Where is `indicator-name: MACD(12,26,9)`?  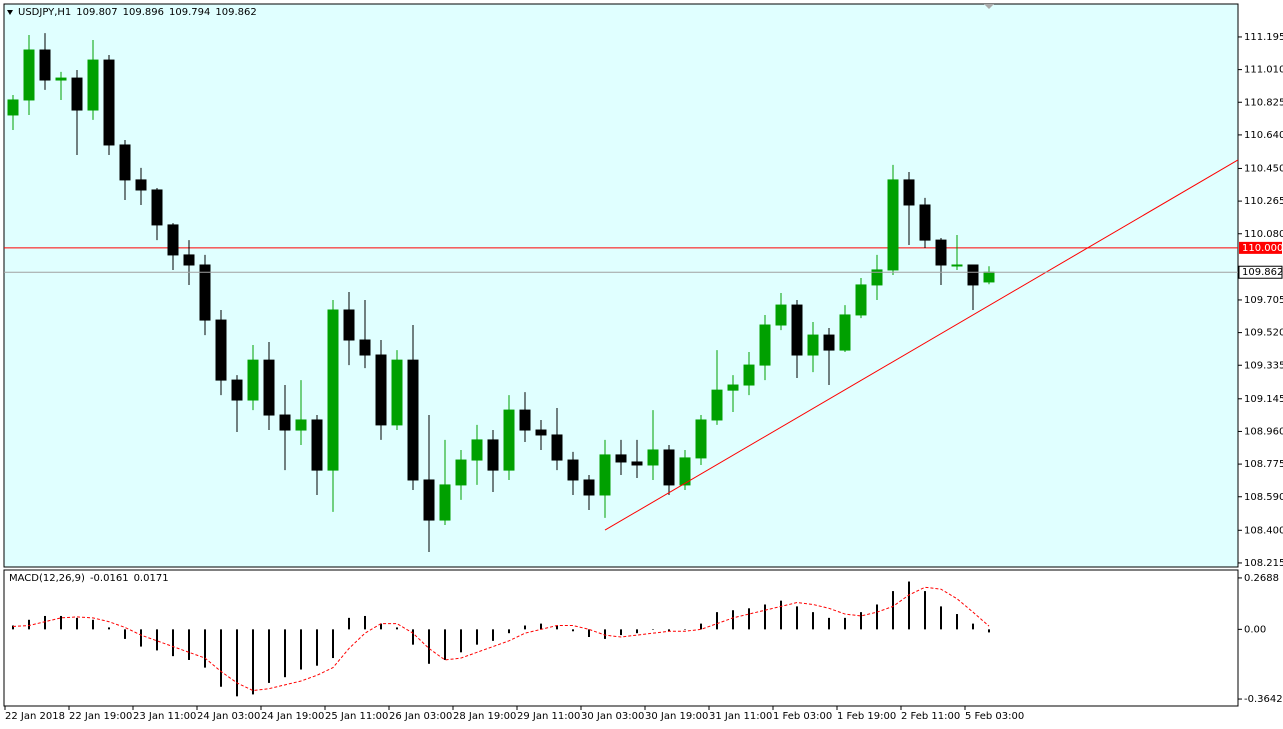 indicator-name: MACD(12,26,9) is located at coordinates (47, 578).